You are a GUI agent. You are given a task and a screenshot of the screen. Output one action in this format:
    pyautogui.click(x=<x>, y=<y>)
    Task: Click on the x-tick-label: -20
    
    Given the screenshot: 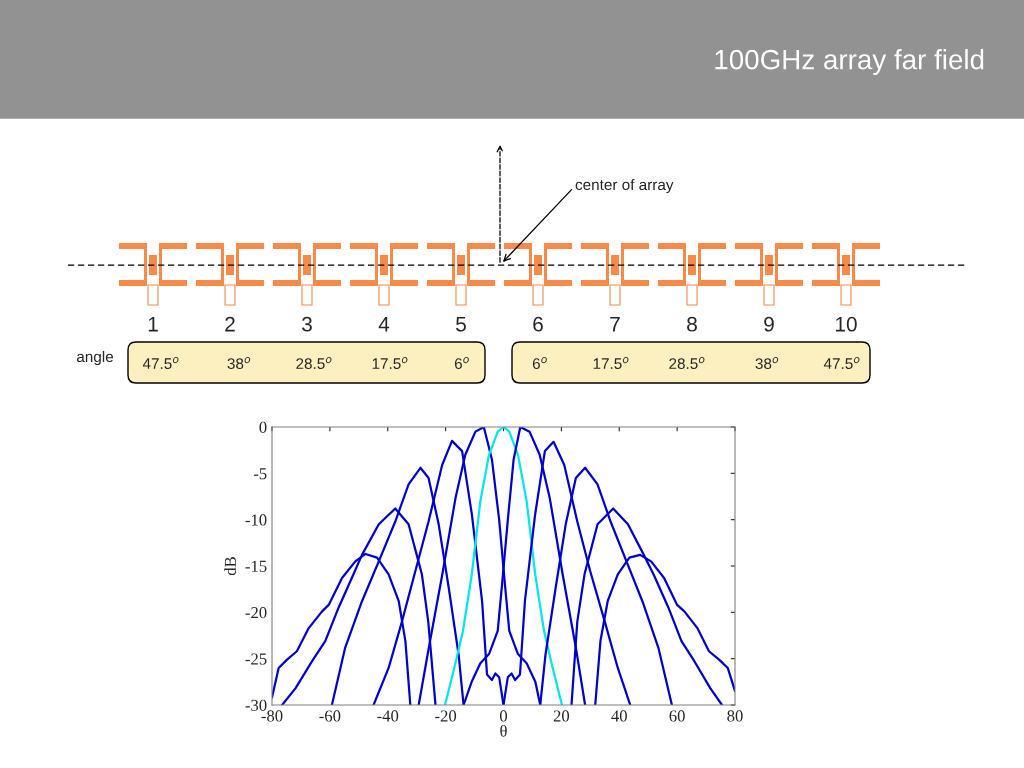 What is the action you would take?
    pyautogui.click(x=446, y=716)
    